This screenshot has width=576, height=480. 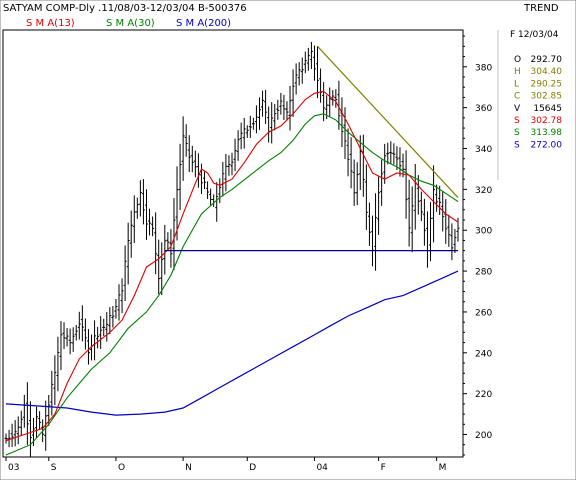 What do you see at coordinates (483, 354) in the screenshot?
I see `y-tick-label: 240` at bounding box center [483, 354].